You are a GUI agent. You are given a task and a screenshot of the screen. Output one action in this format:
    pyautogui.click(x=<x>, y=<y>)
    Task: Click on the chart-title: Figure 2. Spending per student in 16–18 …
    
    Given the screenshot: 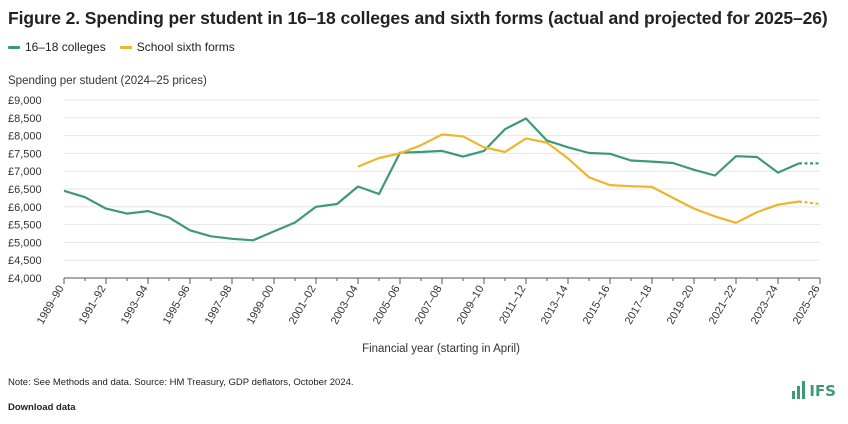 What is the action you would take?
    pyautogui.click(x=418, y=18)
    